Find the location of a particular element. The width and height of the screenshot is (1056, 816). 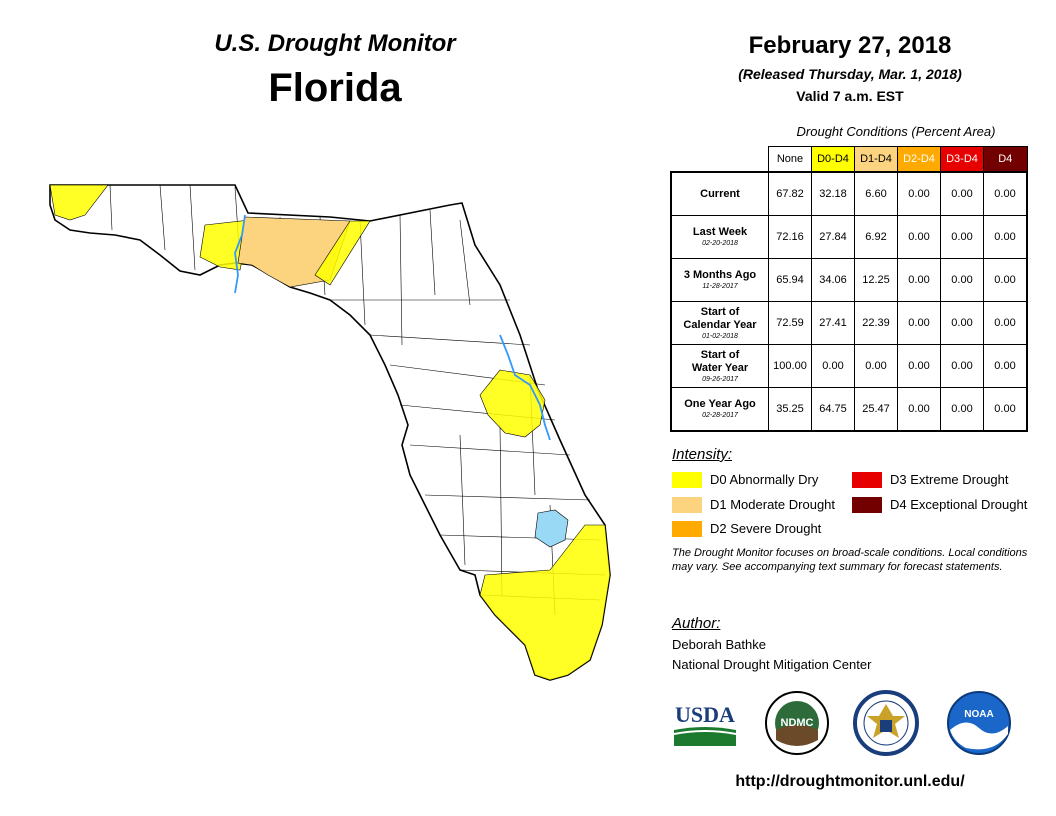

column-header: None is located at coordinates (790, 159).